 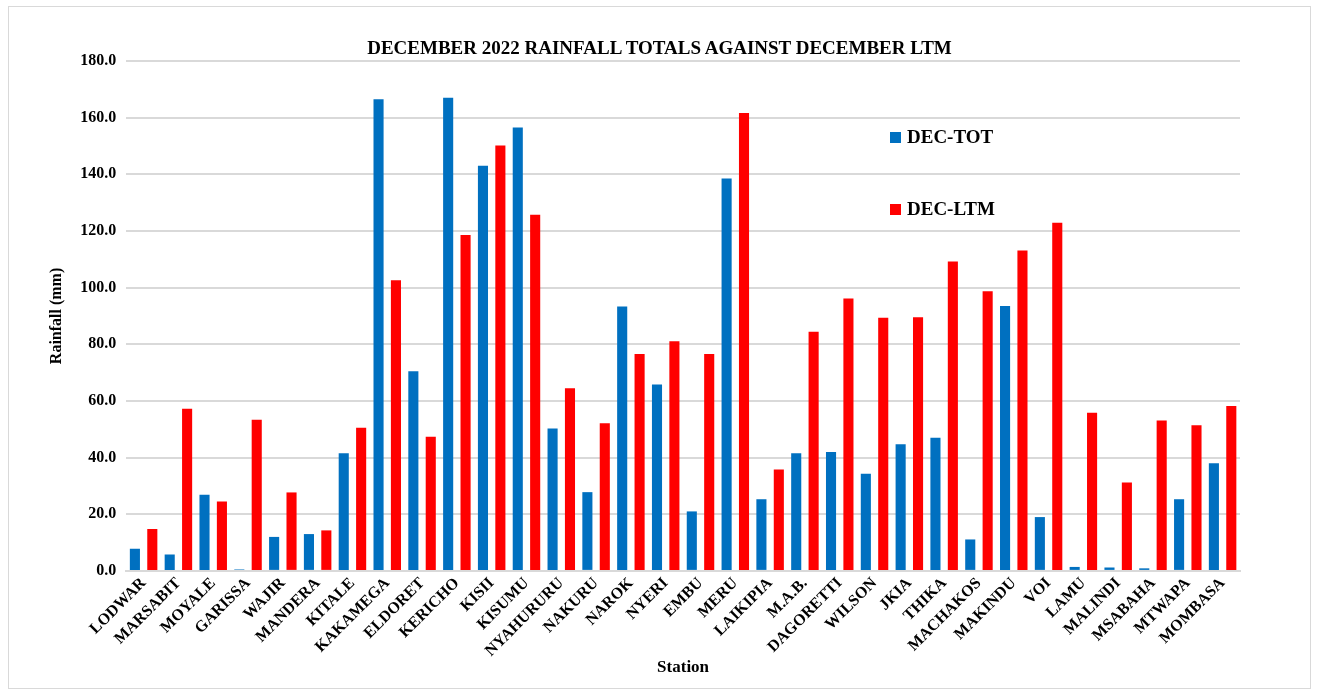 What do you see at coordinates (102, 343) in the screenshot?
I see `y-tick-label: 80.0` at bounding box center [102, 343].